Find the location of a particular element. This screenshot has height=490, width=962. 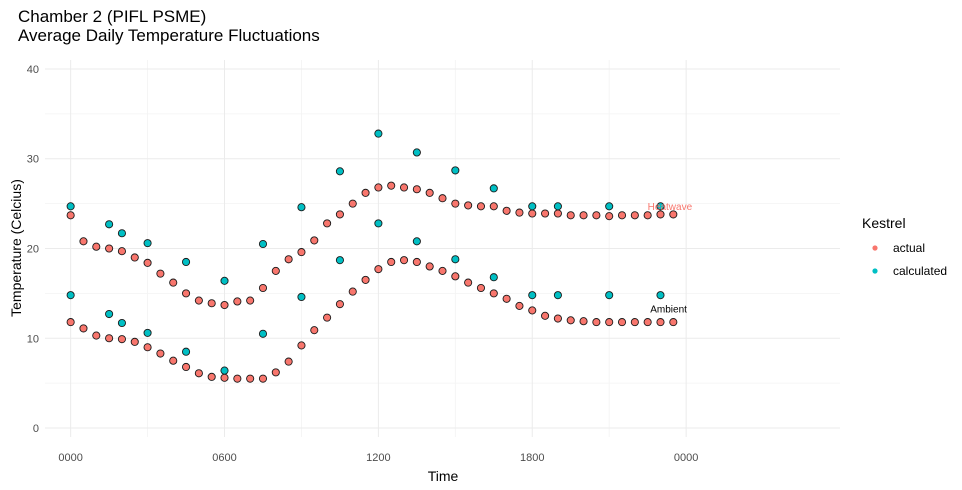

legend-label-actual: actual is located at coordinates (909, 248).